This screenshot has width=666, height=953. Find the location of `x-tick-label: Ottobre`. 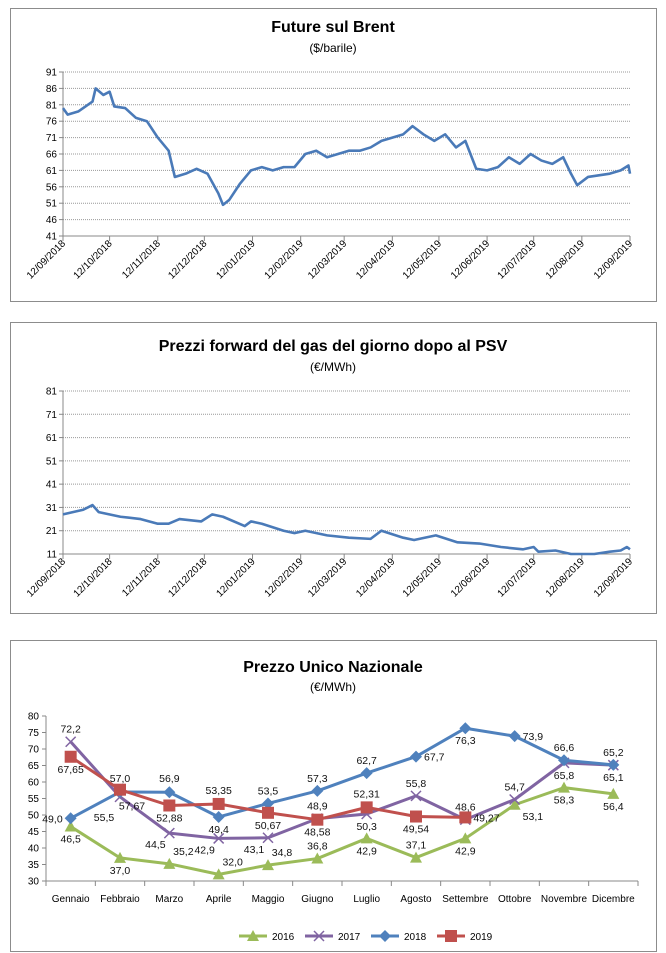

x-tick-label: Ottobre is located at coordinates (515, 899).